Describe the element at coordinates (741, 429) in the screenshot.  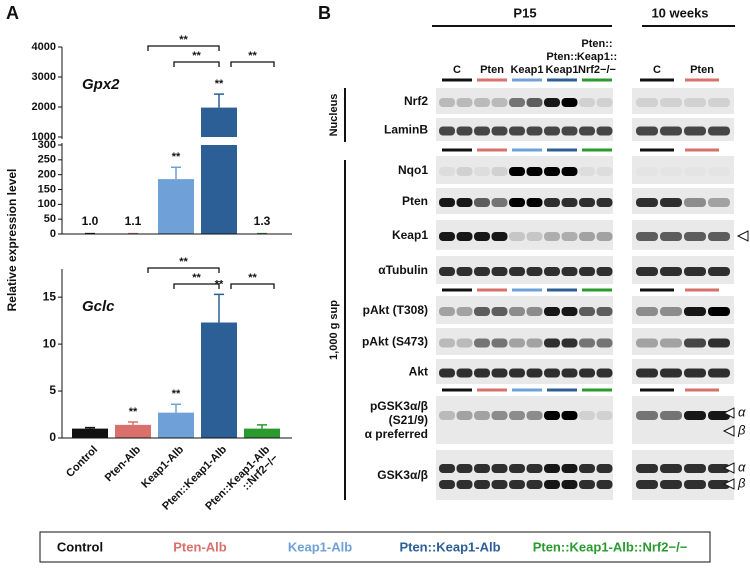
I see `band-marker: β` at that location.